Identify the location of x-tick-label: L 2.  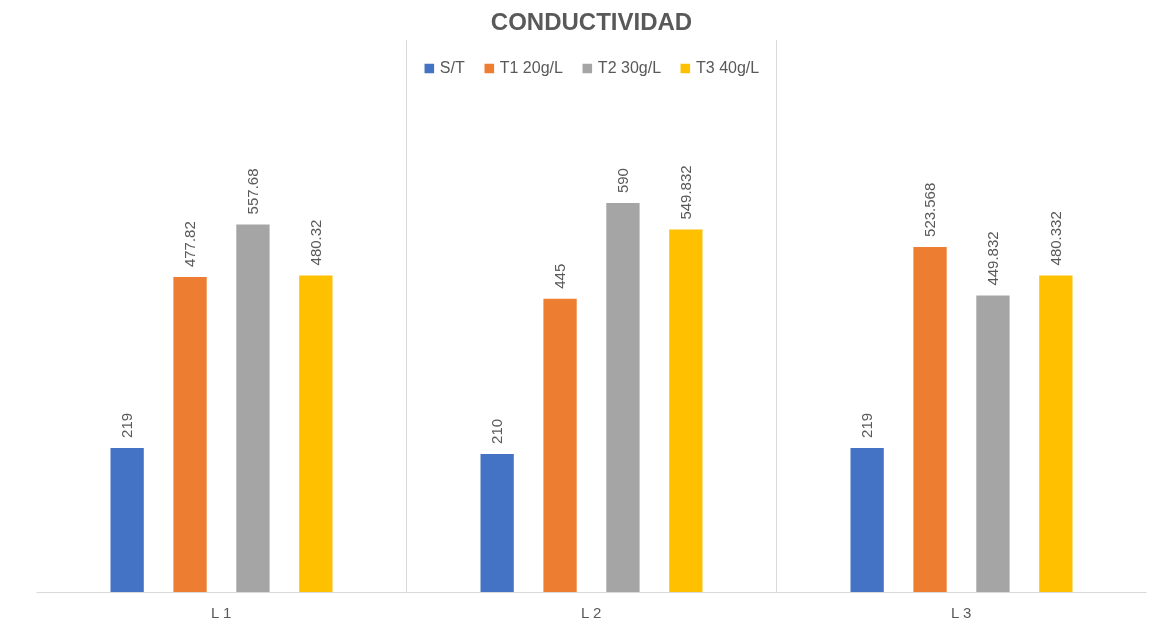
(591, 612).